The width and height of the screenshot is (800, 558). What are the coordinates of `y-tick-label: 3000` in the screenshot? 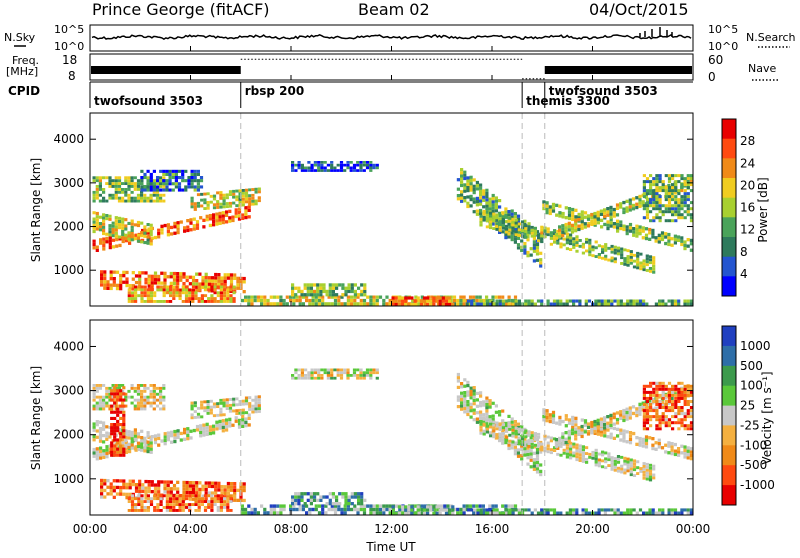 It's located at (68, 391).